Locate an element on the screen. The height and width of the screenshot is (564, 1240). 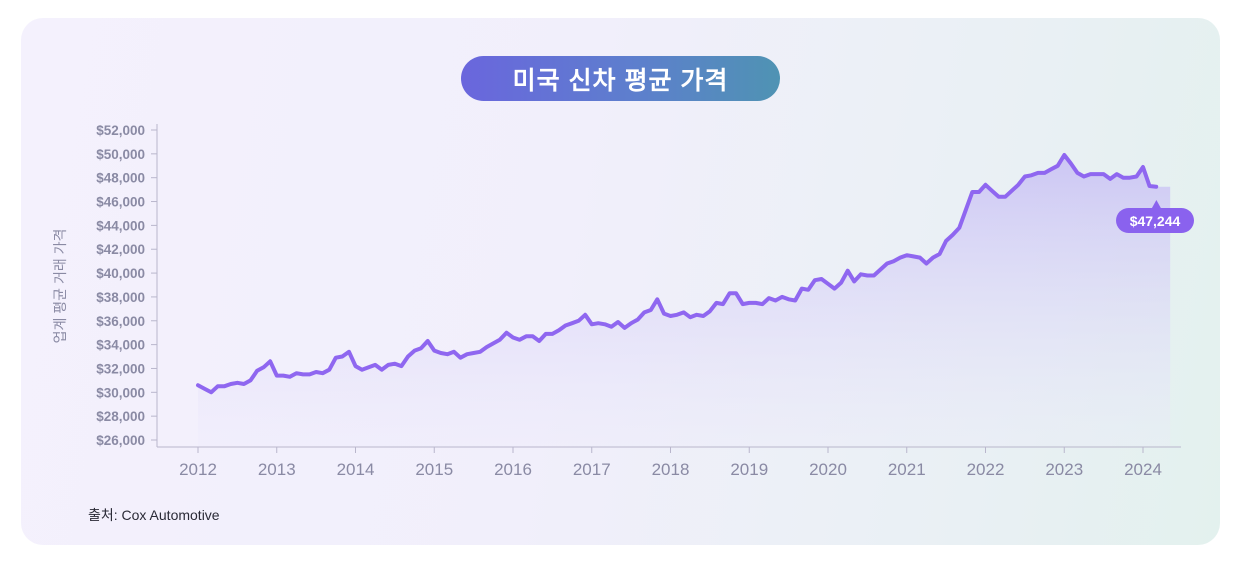
y-tick-label: $28,000 is located at coordinates (120, 416).